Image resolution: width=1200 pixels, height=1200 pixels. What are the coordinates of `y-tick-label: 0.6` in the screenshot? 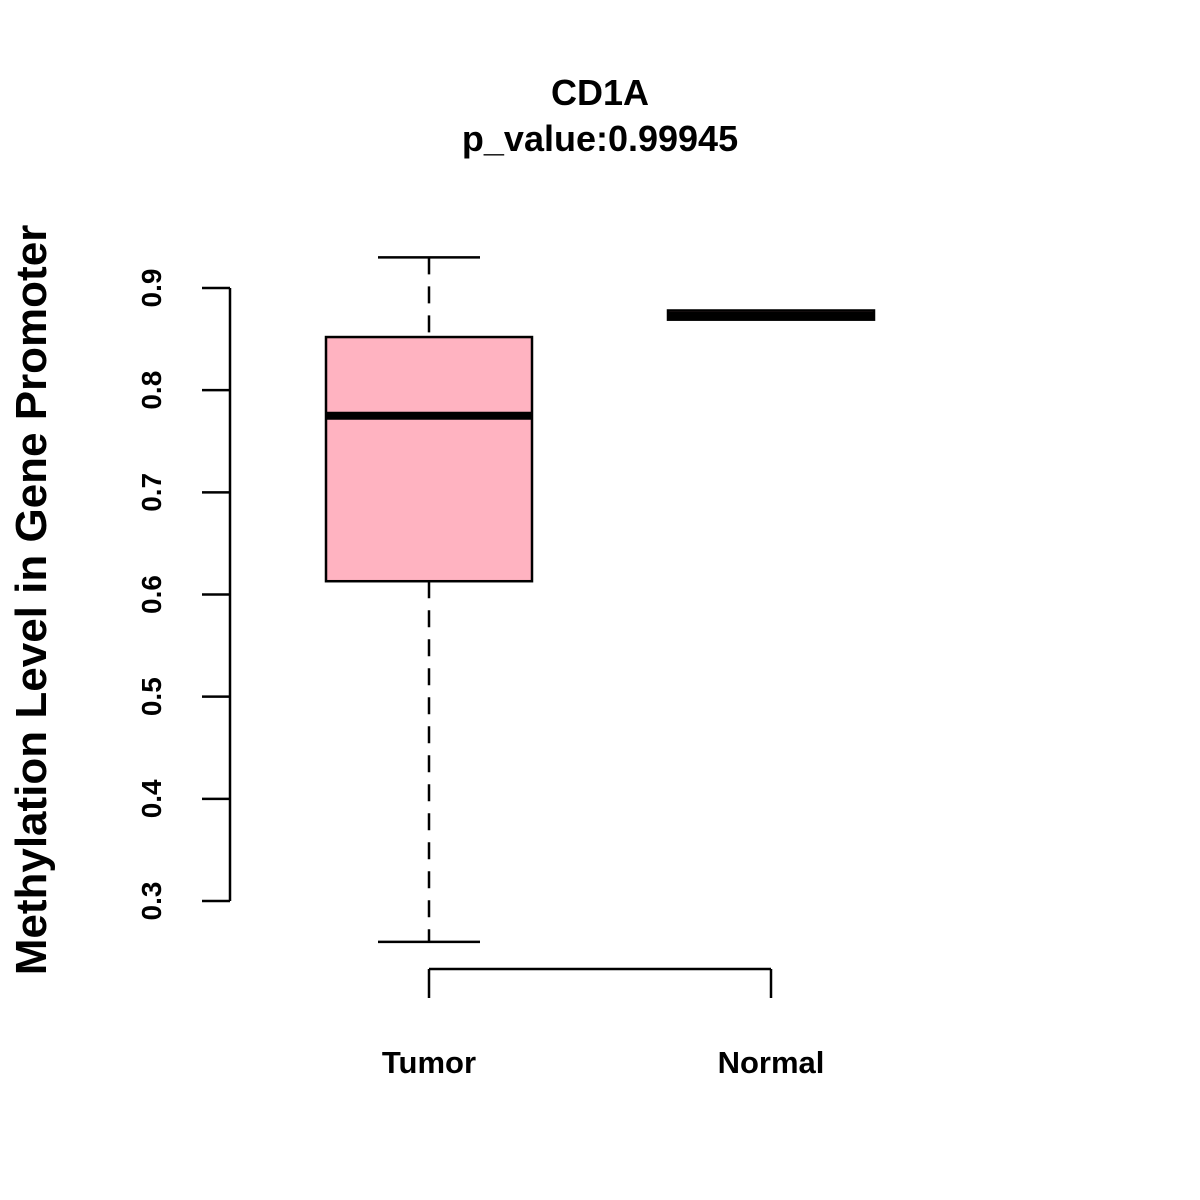 It's located at (151, 594).